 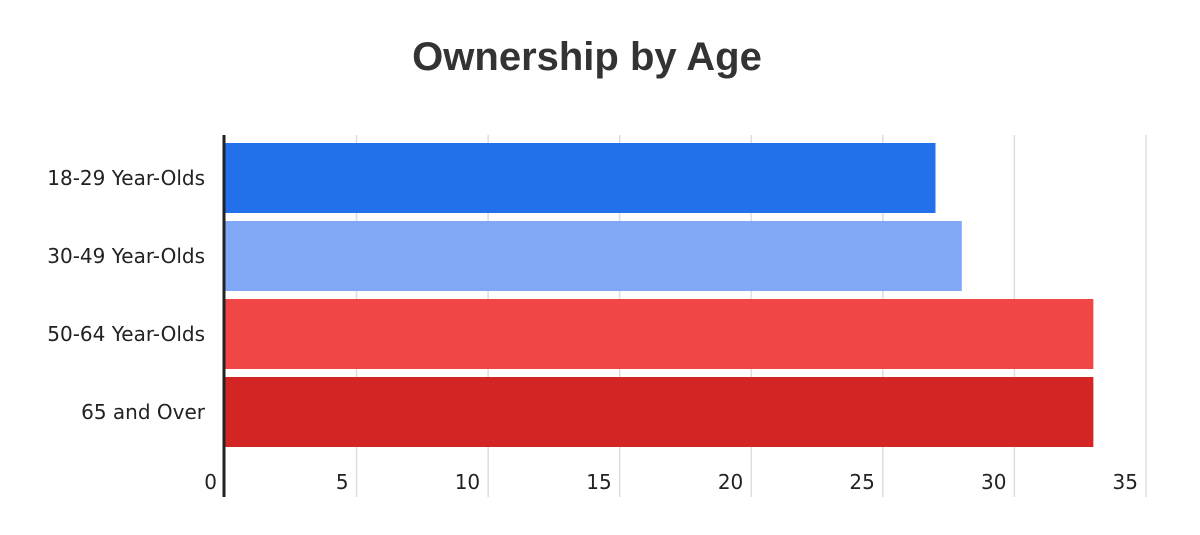 I want to click on category-label: 30-49 Year-Olds, so click(x=126, y=256).